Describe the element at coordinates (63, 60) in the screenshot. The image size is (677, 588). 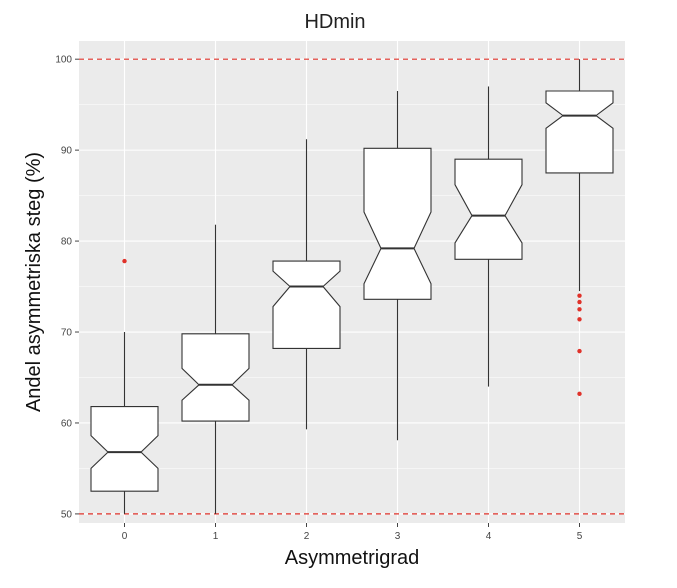
I see `y-tick-label: 100` at that location.